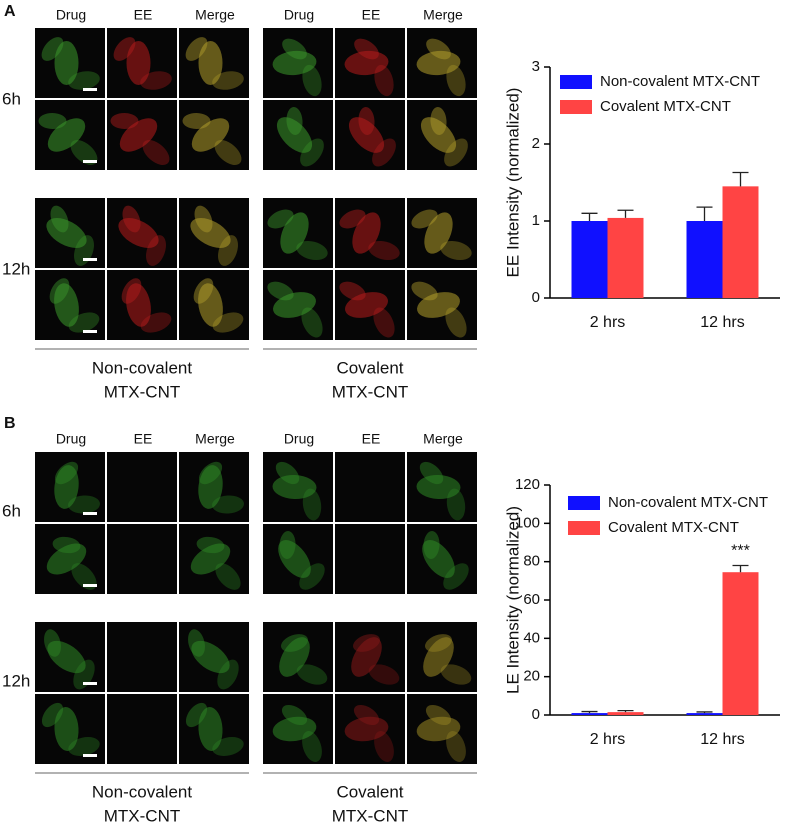  Describe the element at coordinates (531, 637) in the screenshot. I see `y-tick-label: 40` at that location.